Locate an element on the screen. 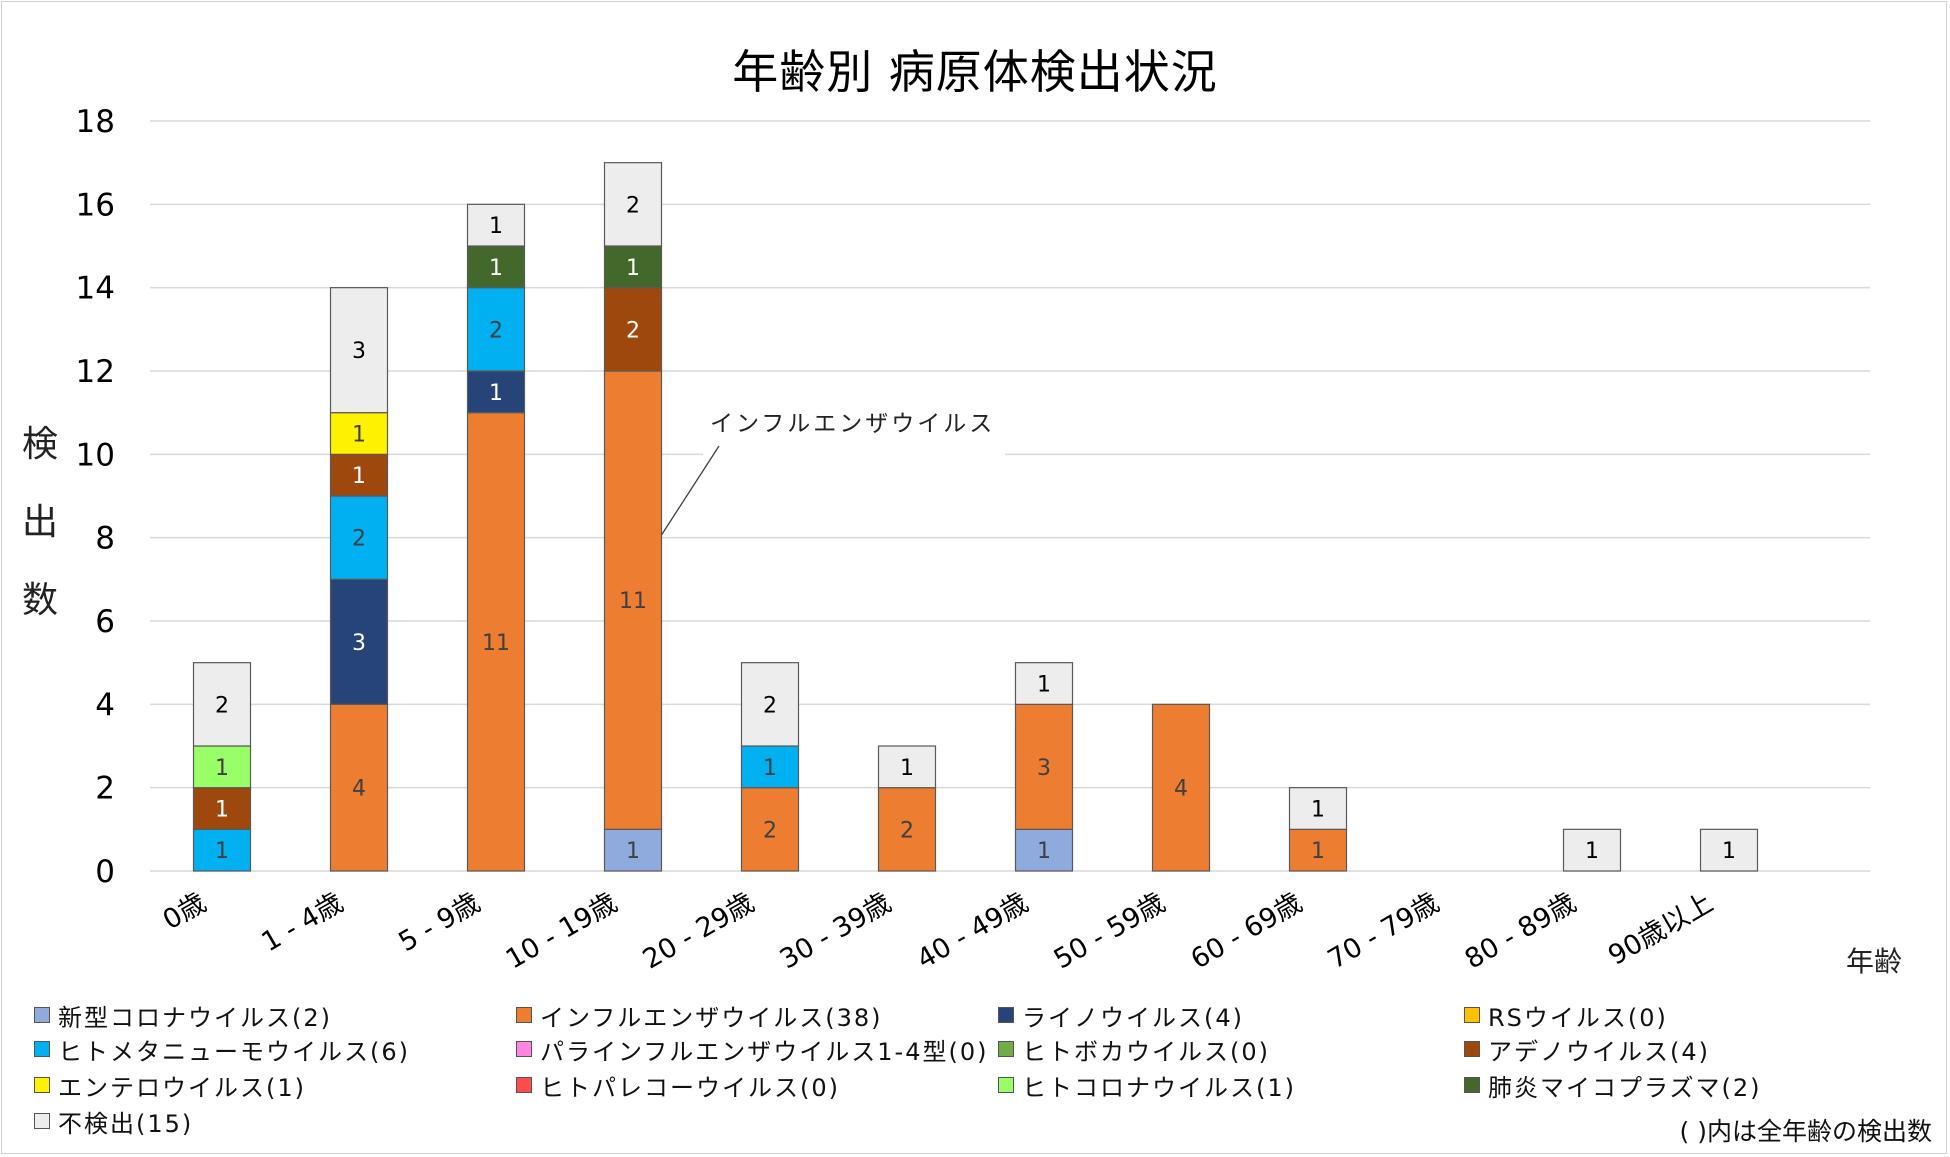 This screenshot has height=1157, width=1950. footnote: ( )内は全年齢の検出数 is located at coordinates (1805, 1131).